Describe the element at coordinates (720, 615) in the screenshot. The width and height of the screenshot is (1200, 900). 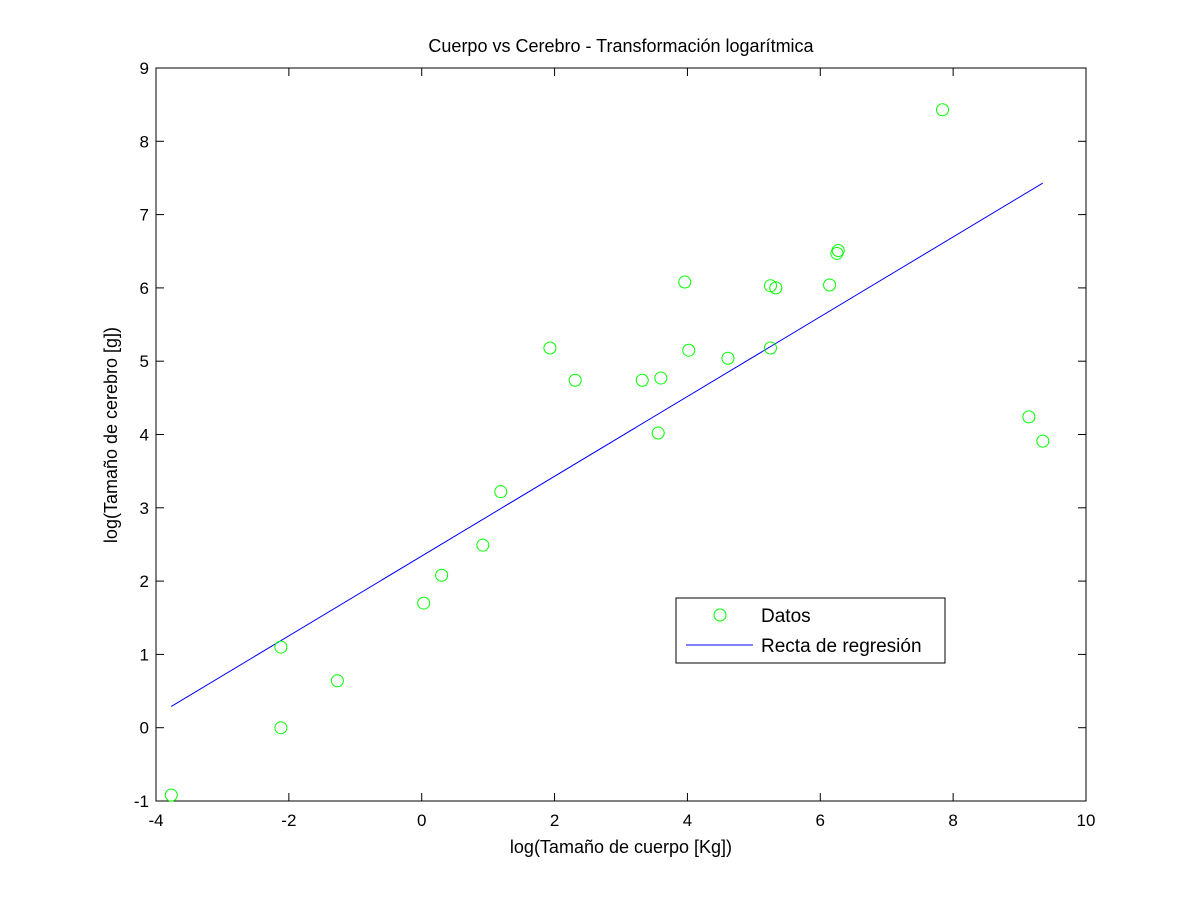
I see `legend-datos-marker` at that location.